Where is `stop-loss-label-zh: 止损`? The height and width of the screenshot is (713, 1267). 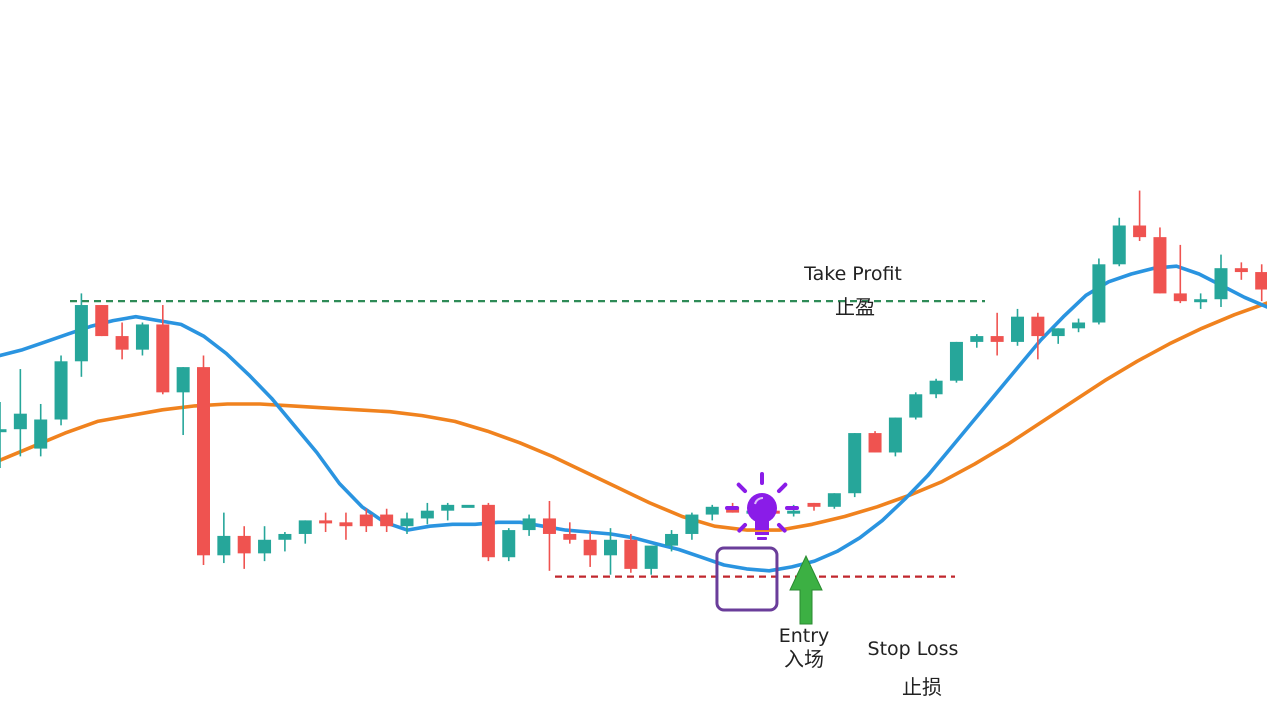 stop-loss-label-zh: 止损 is located at coordinates (922, 687).